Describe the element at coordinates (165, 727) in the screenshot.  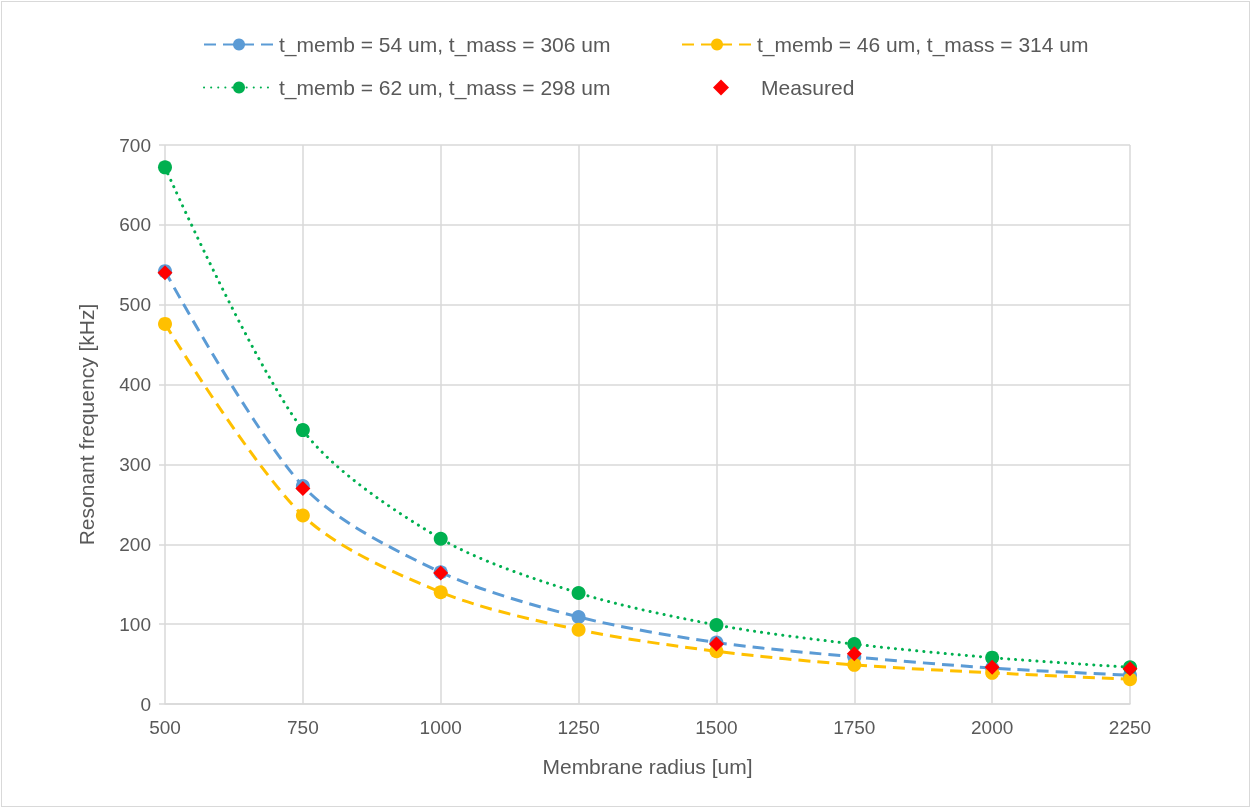
I see `x-tick-label: 500` at that location.